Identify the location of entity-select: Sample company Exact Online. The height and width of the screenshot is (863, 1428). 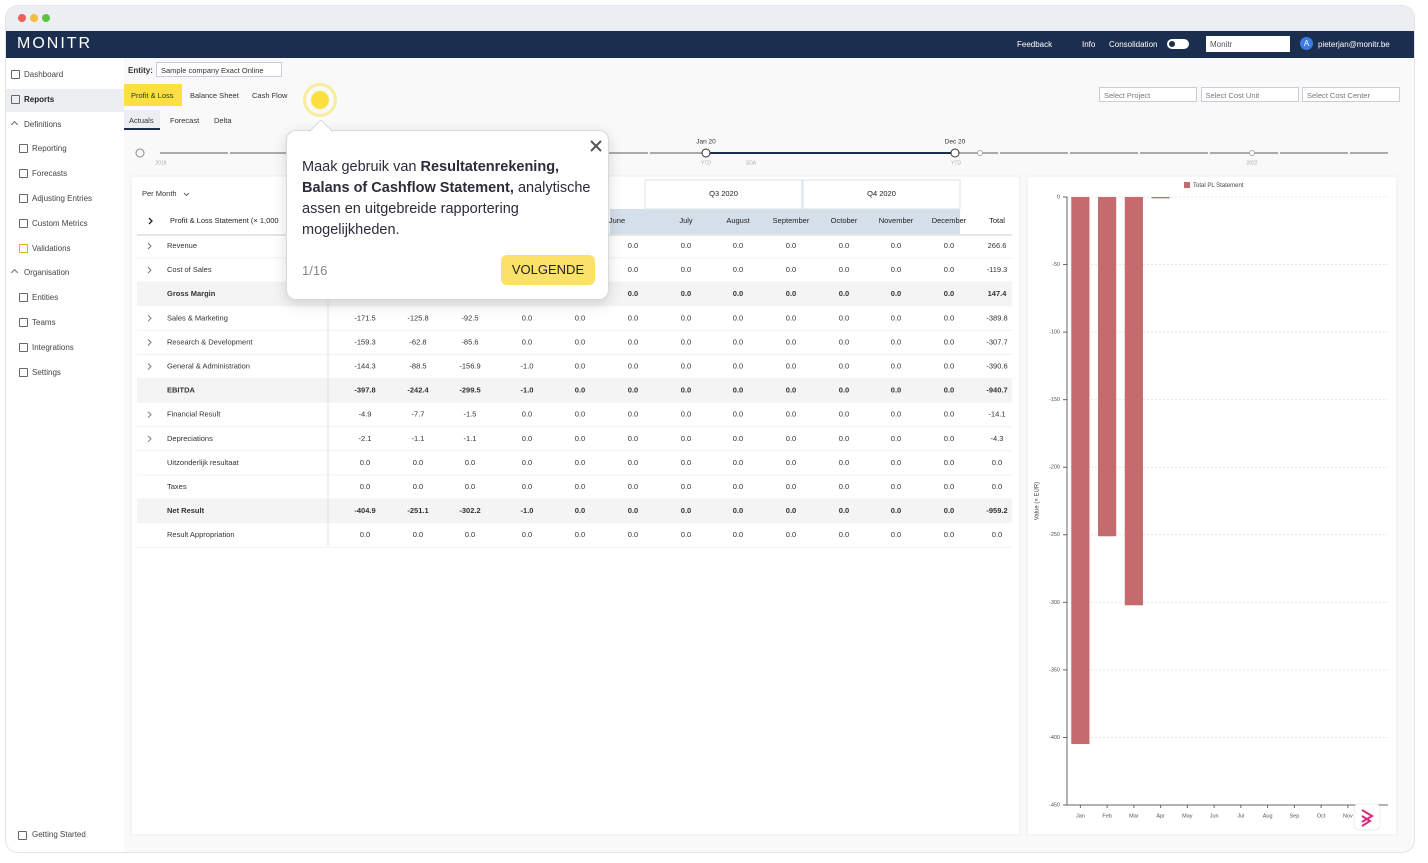
(219, 69).